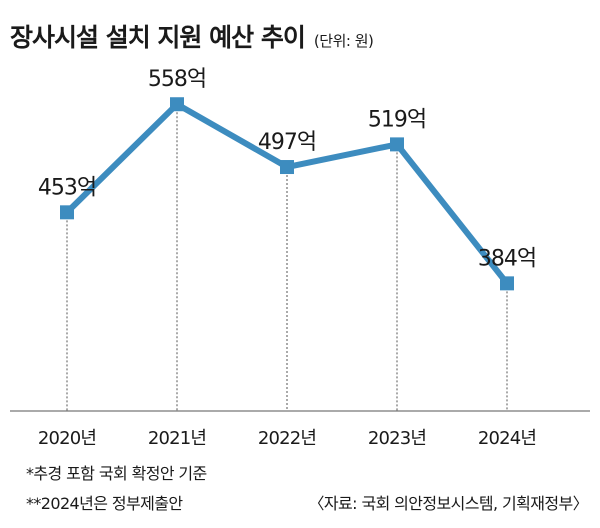 This screenshot has width=600, height=528. Describe the element at coordinates (507, 258) in the screenshot. I see `data-label: 384억` at that location.